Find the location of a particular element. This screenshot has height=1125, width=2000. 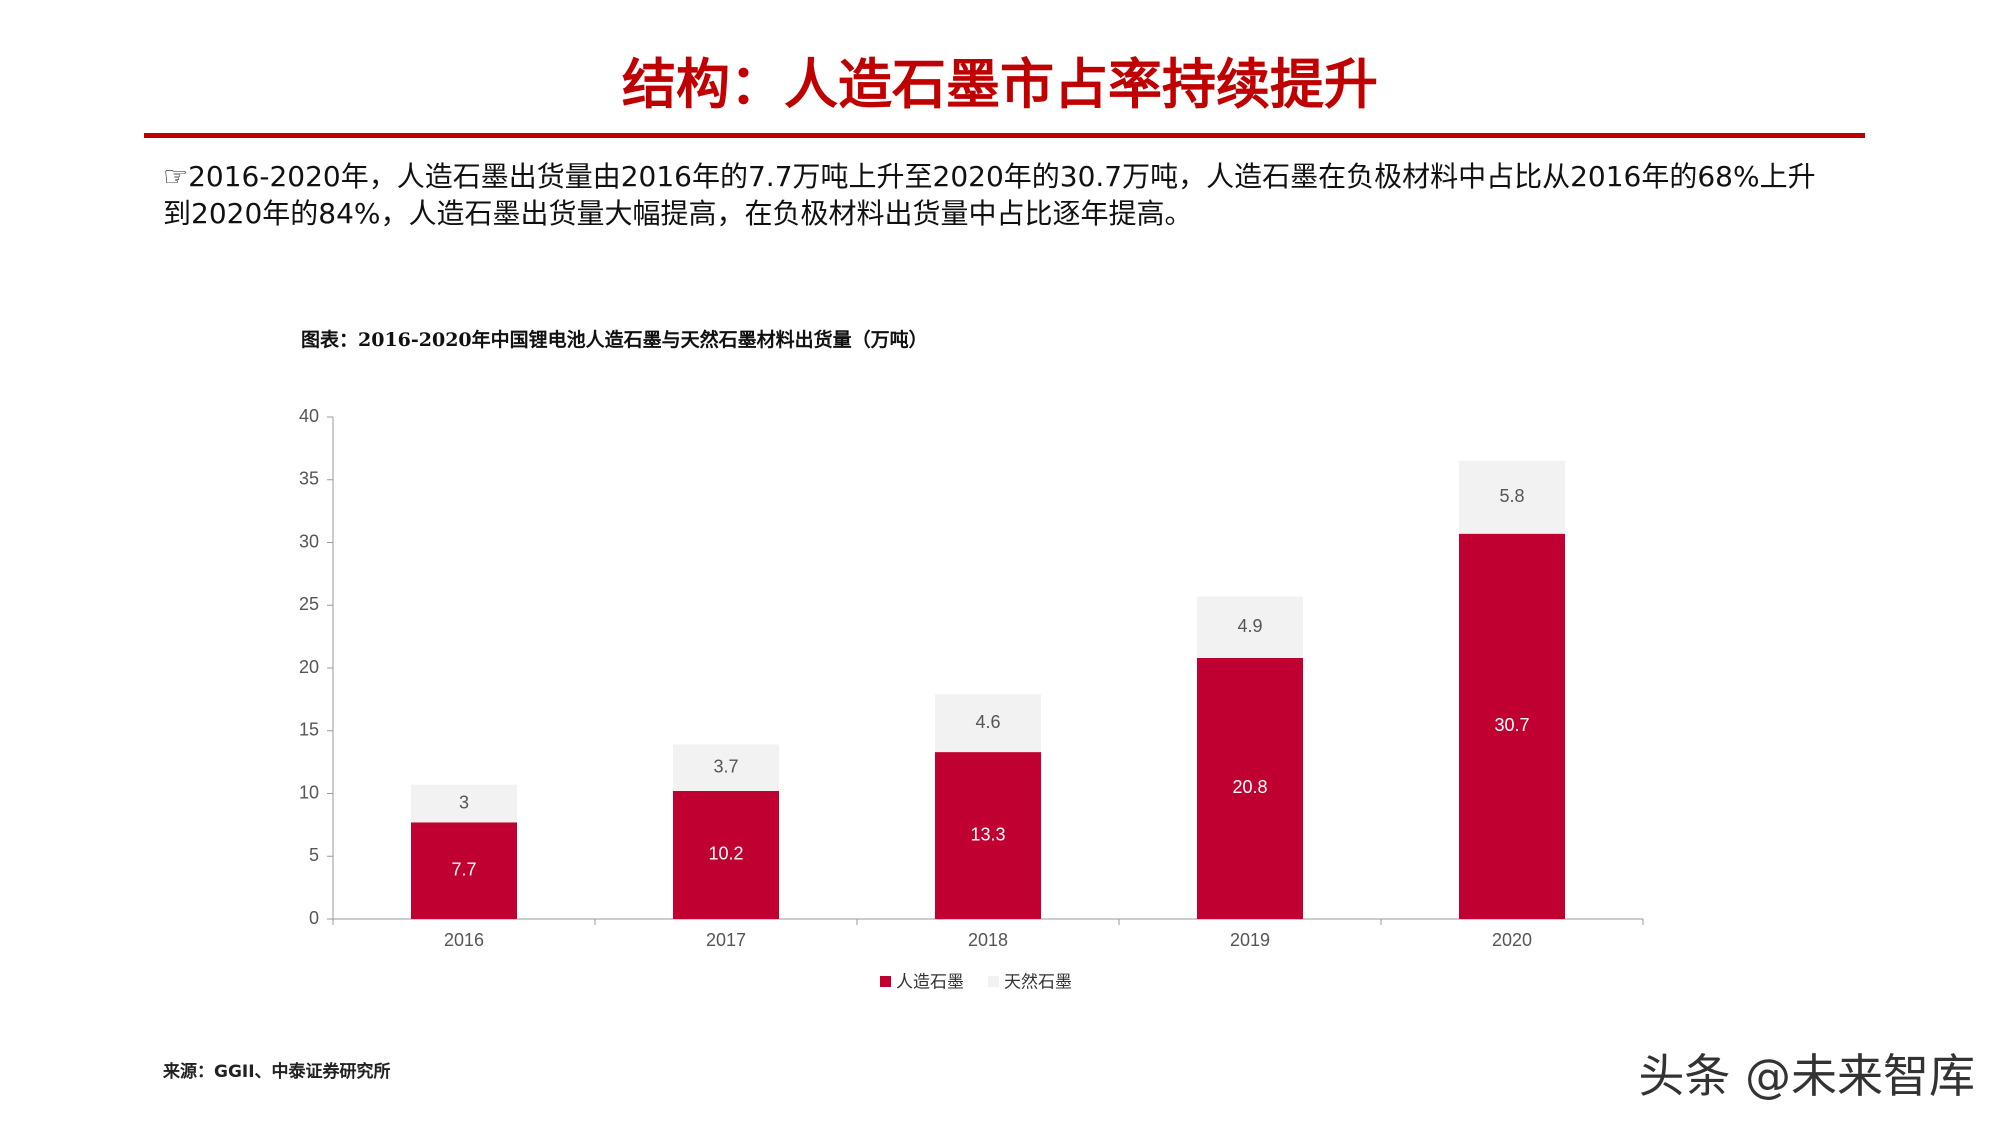

data-label: 13.3 is located at coordinates (987, 834).